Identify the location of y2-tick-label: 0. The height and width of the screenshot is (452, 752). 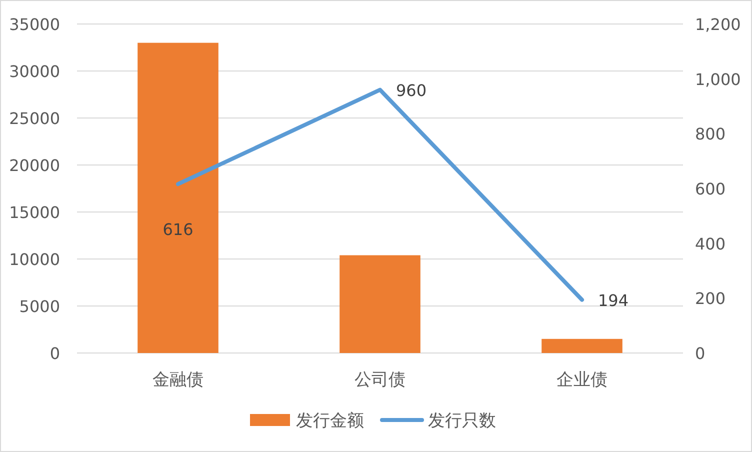
(700, 353).